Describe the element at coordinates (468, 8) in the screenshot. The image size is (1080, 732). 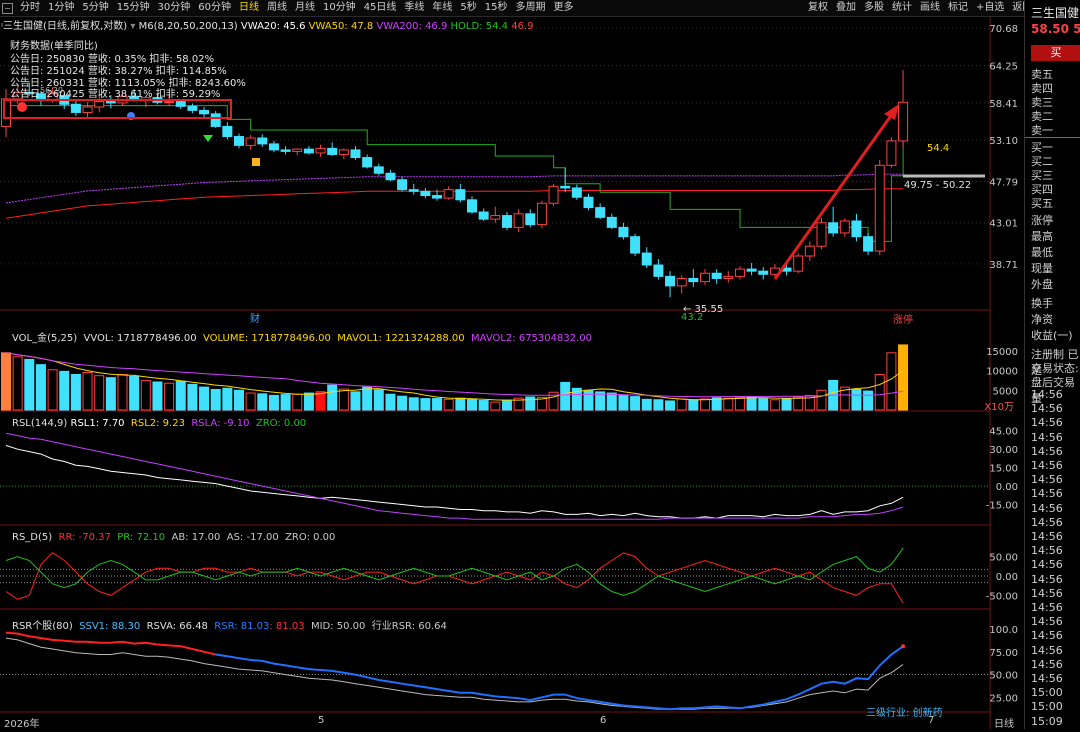
I see `period-tab-13: 5秒` at that location.